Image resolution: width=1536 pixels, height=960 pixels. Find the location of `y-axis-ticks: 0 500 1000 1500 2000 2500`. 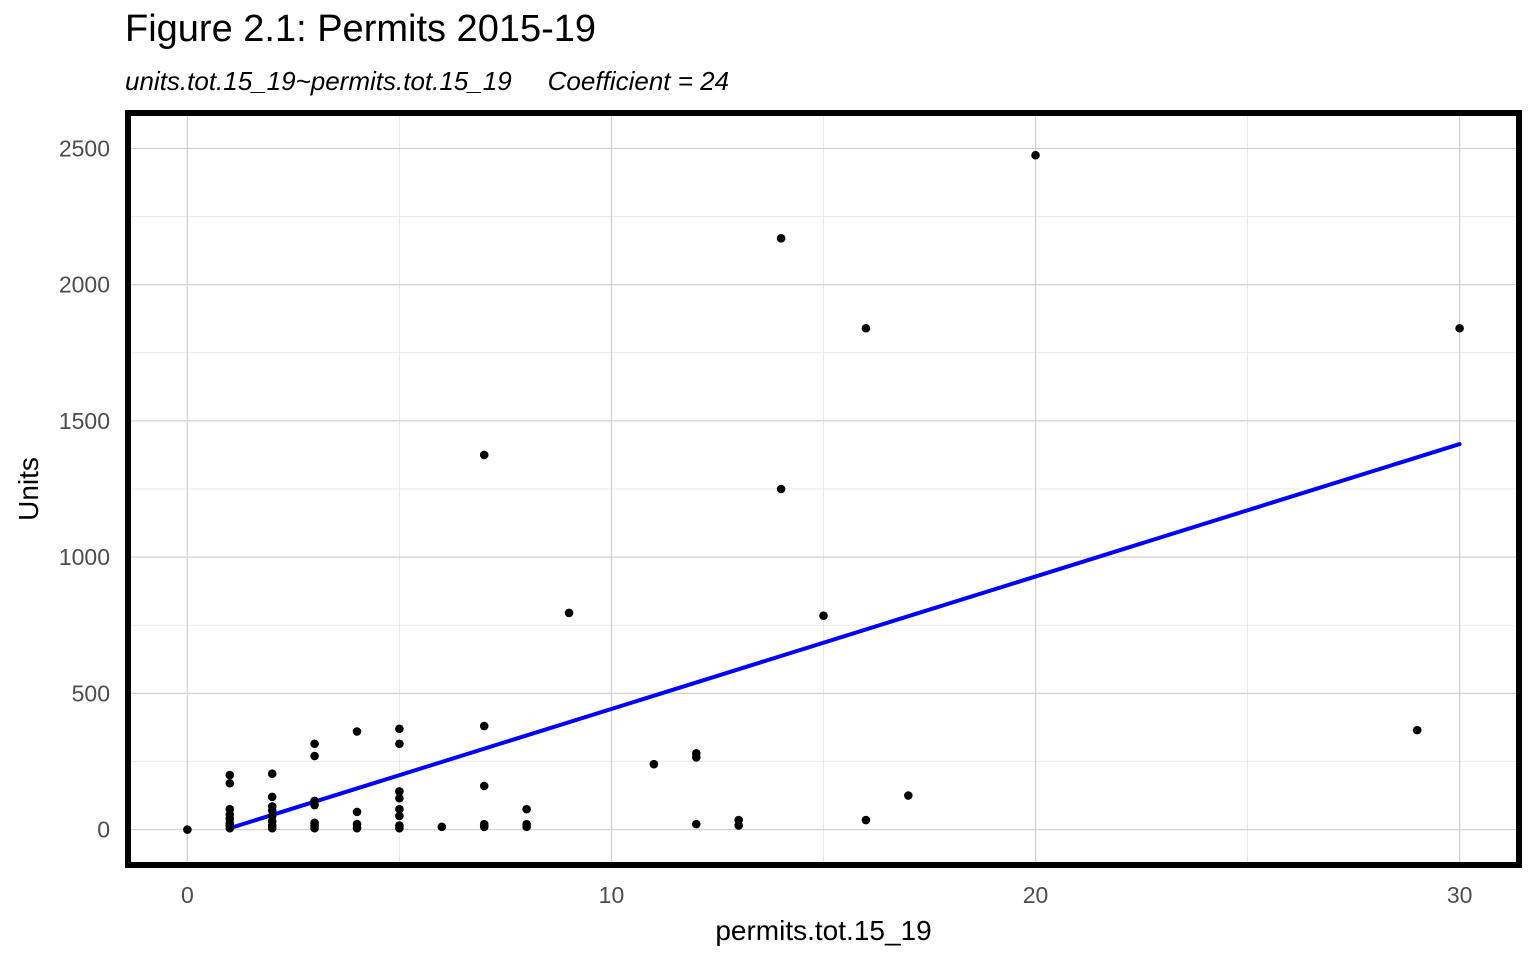

y-axis-ticks: 0 500 1000 1500 2000 2500 is located at coordinates (84, 488).